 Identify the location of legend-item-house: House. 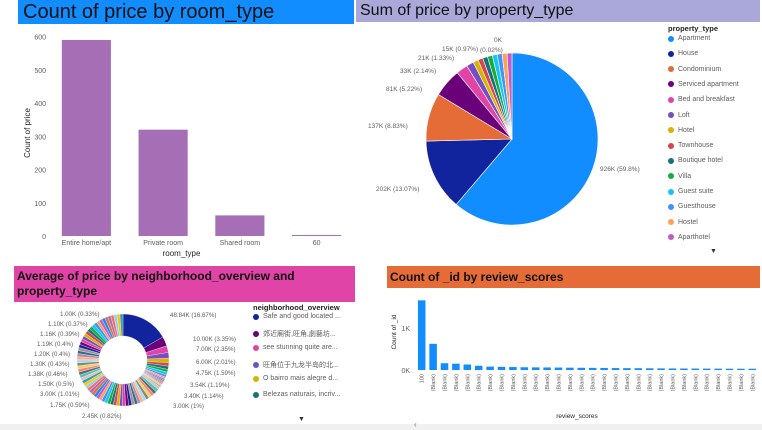
(683, 53).